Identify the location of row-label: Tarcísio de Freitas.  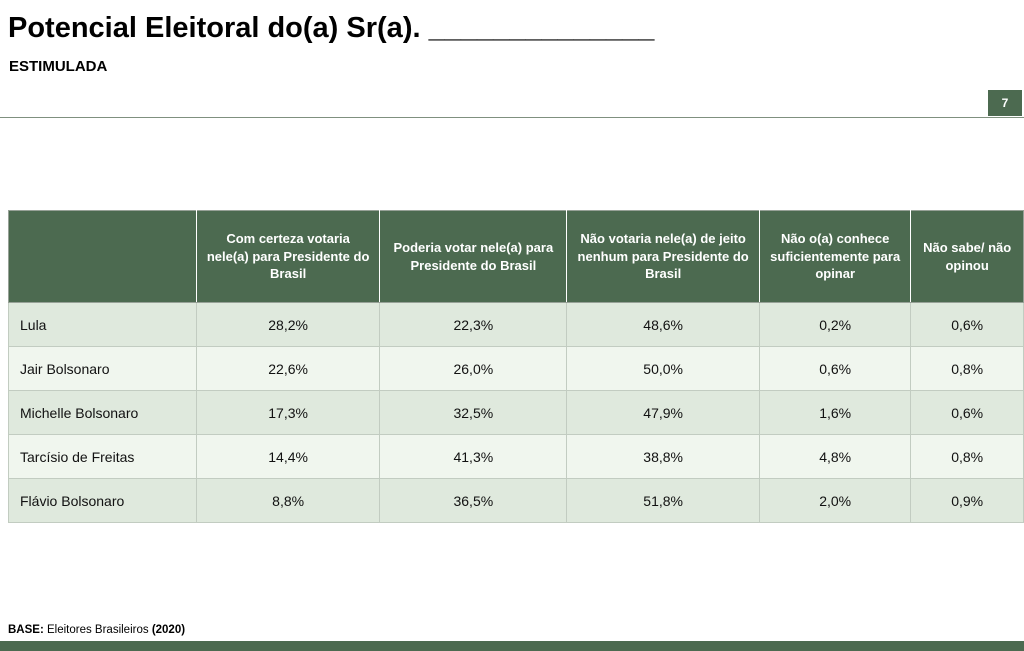
(102, 456).